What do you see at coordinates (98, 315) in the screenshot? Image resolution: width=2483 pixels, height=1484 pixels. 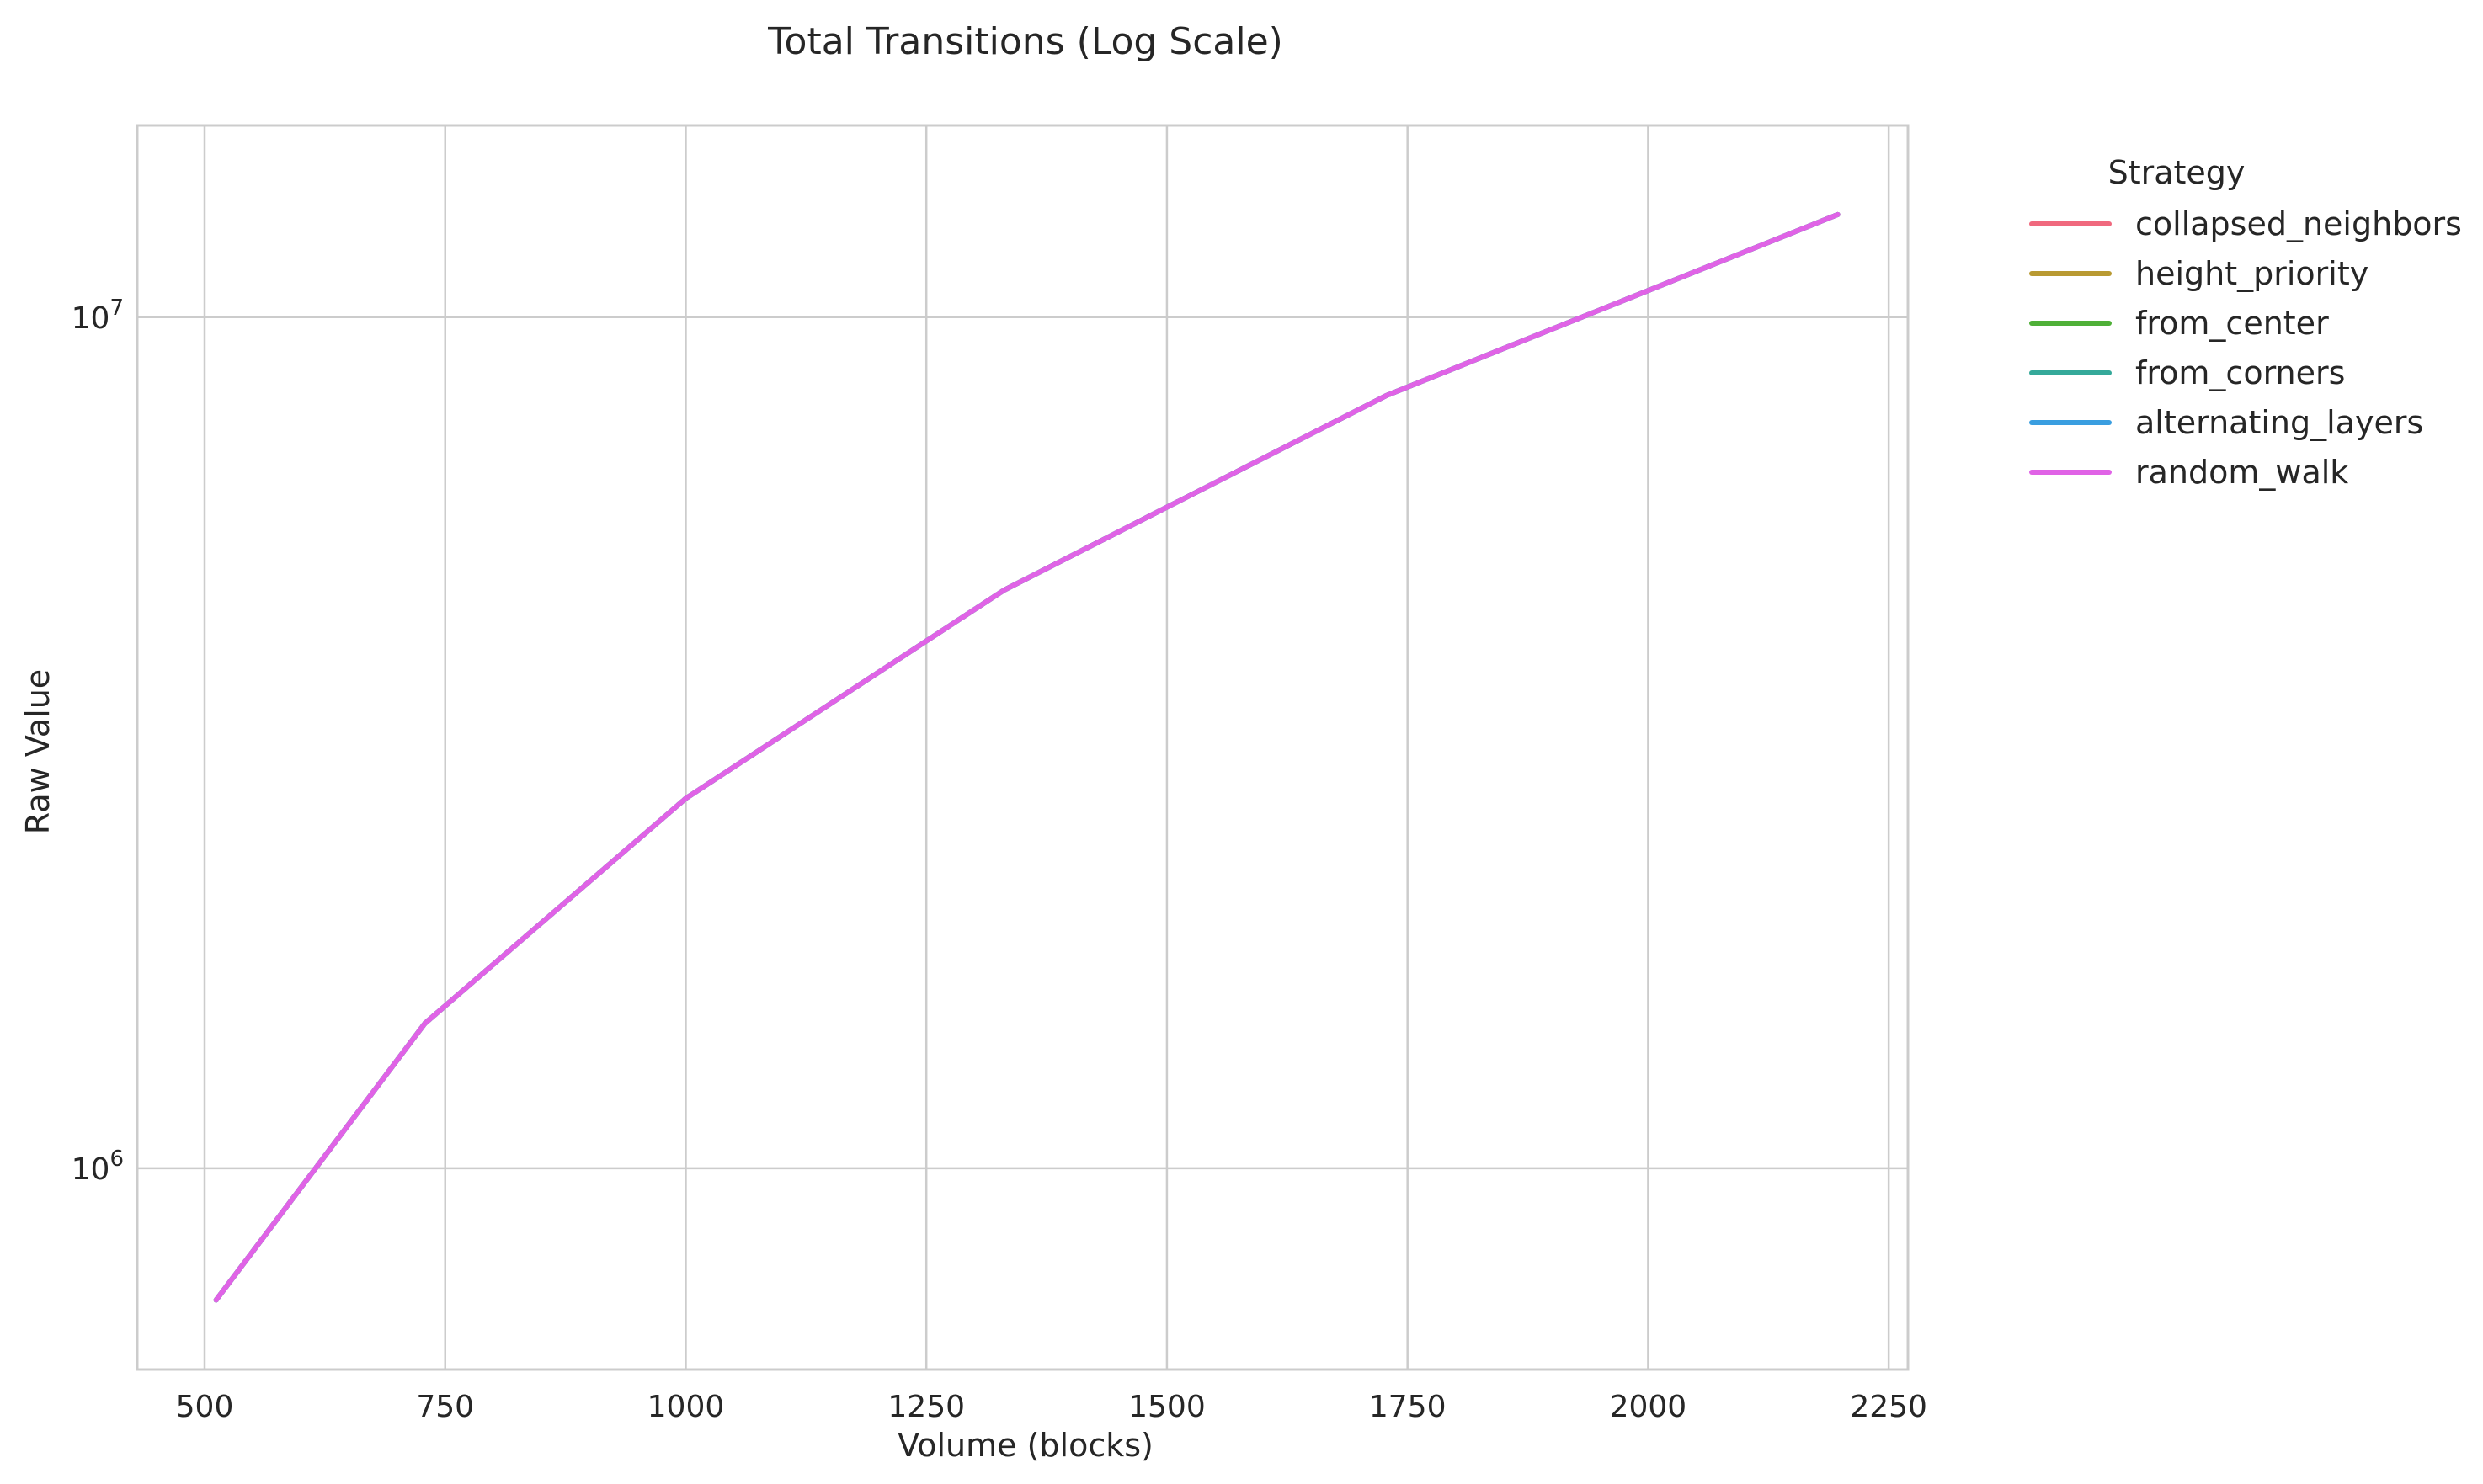 I see `y-tick-label: 10⁷` at bounding box center [98, 315].